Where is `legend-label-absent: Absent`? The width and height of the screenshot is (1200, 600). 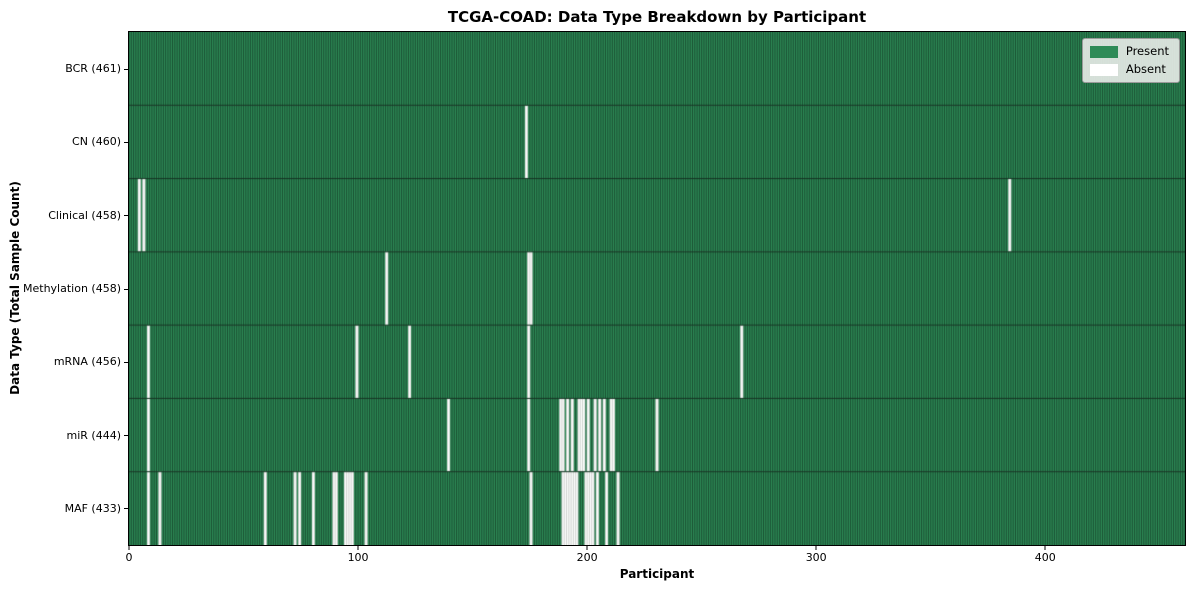
legend-label-absent: Absent is located at coordinates (1145, 69).